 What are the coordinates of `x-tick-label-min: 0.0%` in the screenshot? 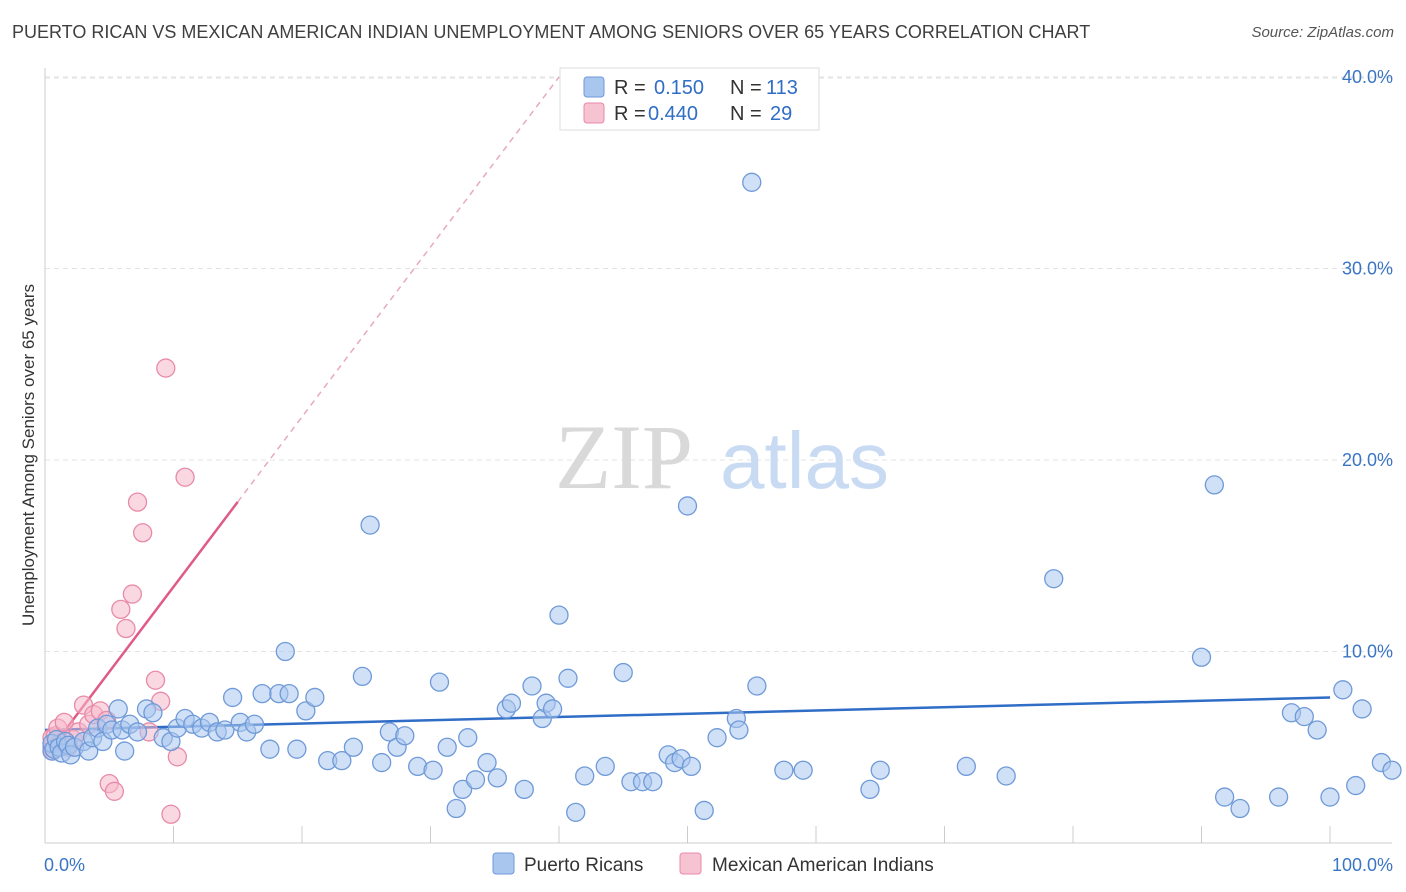 It's located at (64, 865).